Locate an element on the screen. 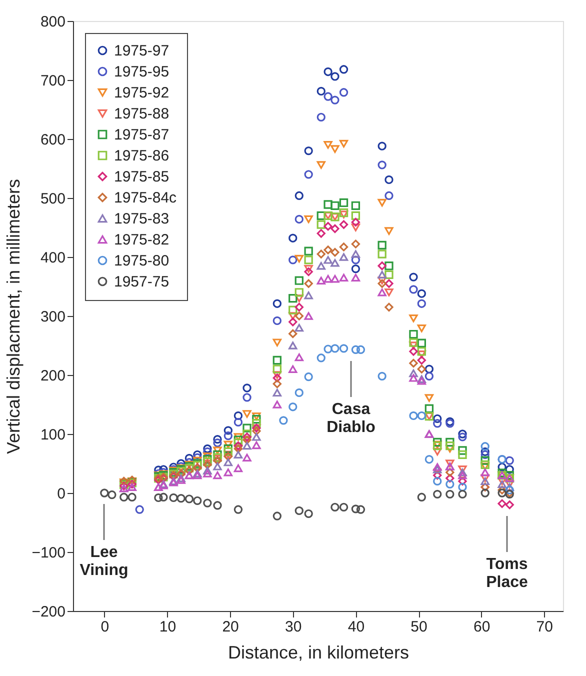 The height and width of the screenshot is (676, 586). y-tick-label: 800 is located at coordinates (53, 22).